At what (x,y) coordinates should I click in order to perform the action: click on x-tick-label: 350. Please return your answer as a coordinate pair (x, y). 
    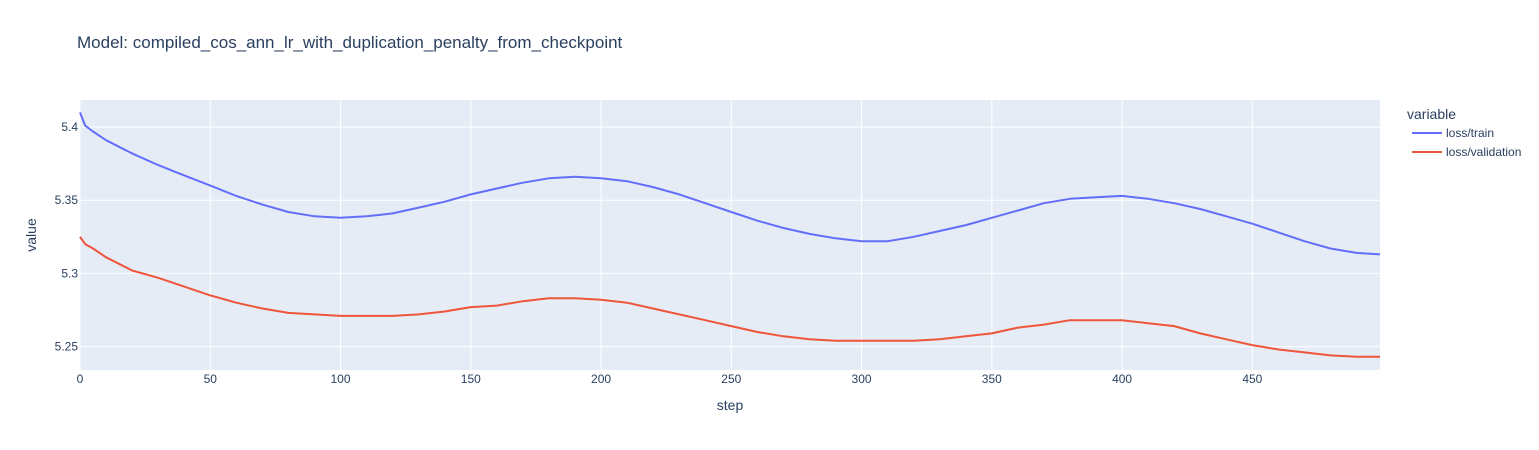
    Looking at the image, I should click on (992, 379).